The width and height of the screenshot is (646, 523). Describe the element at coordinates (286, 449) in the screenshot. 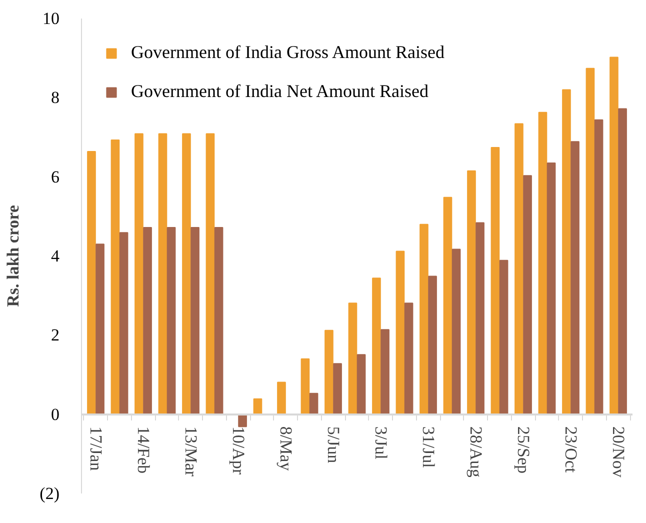

I see `x-tick-label: 8/May` at that location.